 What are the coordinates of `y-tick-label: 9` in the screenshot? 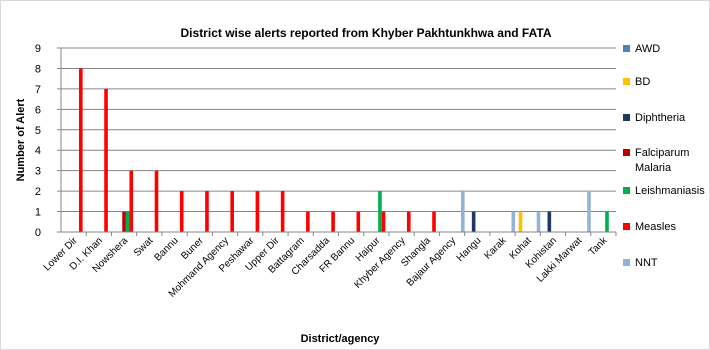 It's located at (38, 49).